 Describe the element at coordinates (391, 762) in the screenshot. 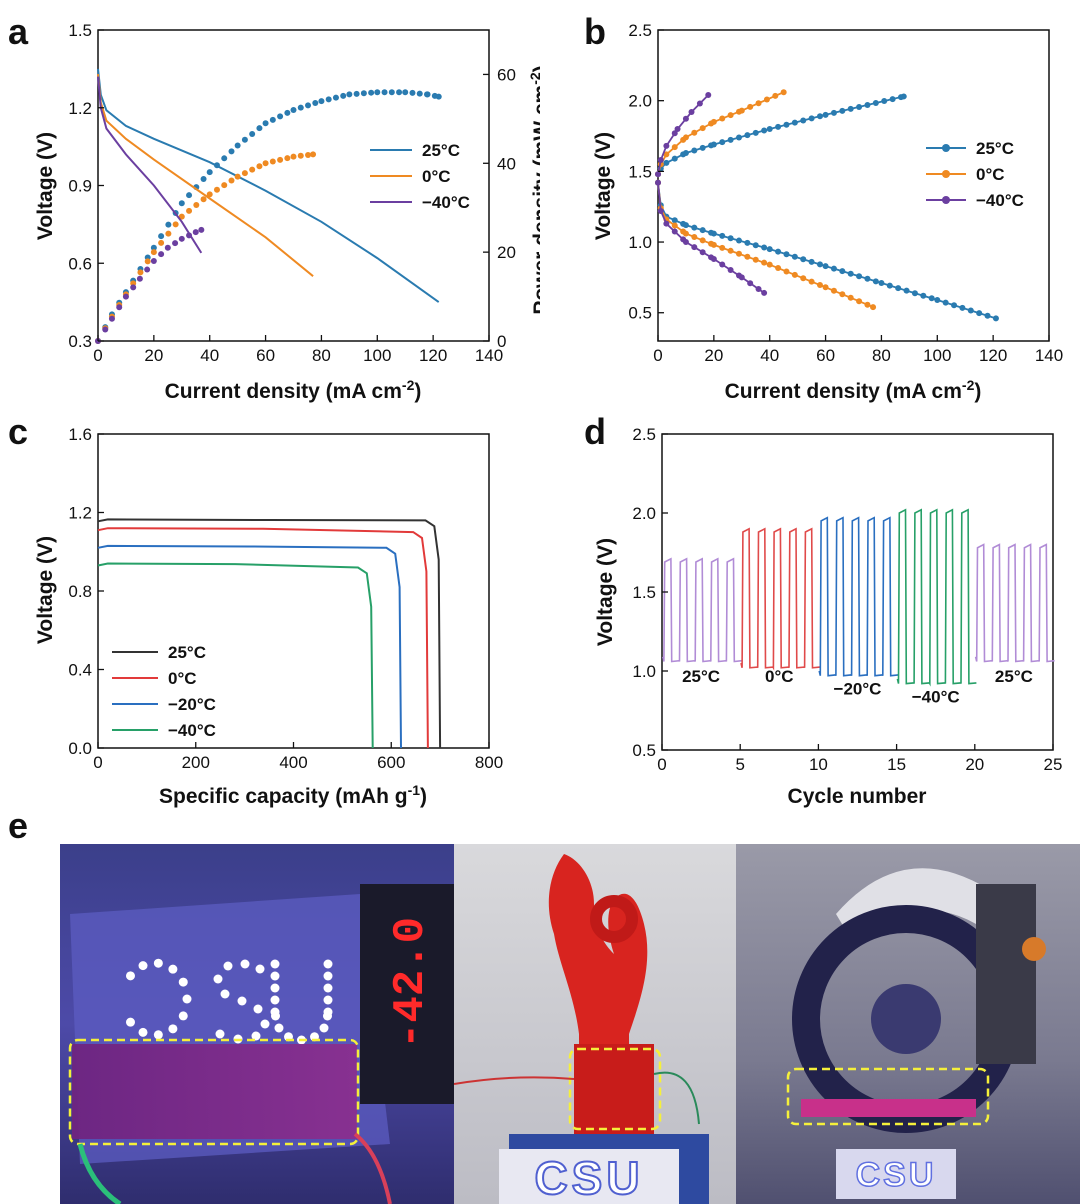

I see `x-tick-label: 600` at that location.